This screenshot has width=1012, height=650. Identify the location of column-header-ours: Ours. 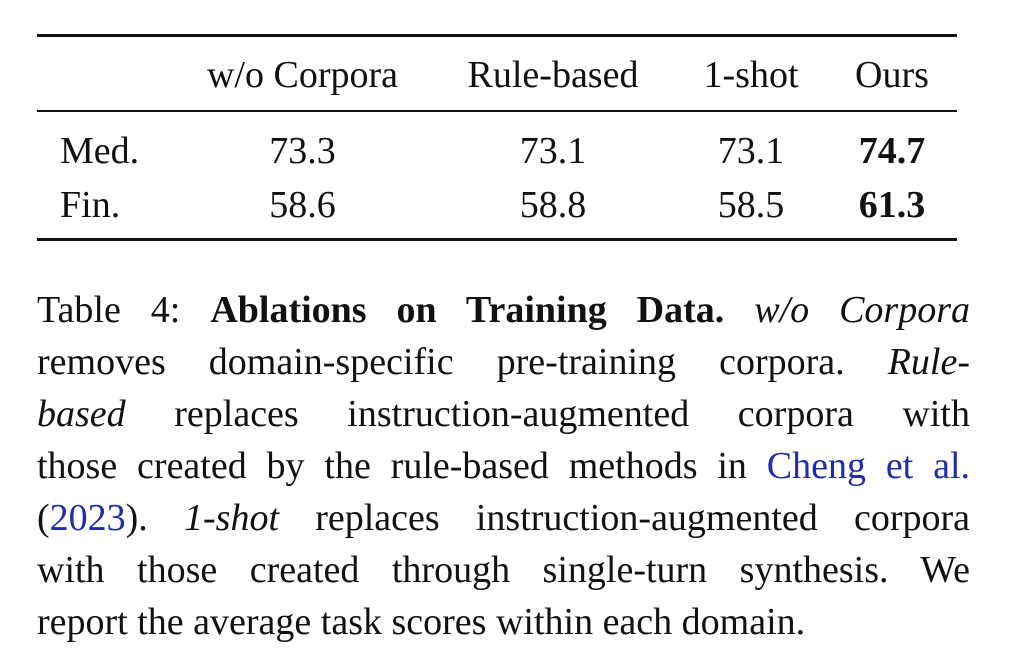
(892, 75).